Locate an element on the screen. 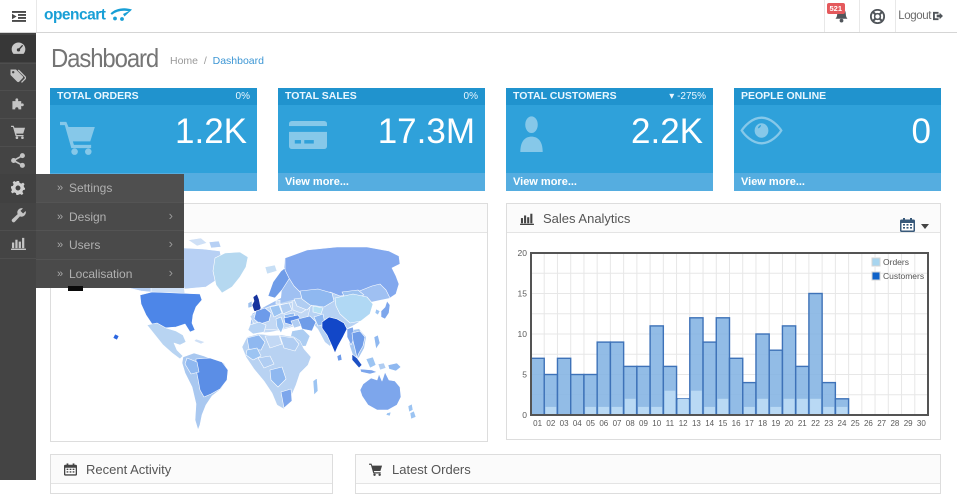  svg-text: 07 is located at coordinates (617, 423).